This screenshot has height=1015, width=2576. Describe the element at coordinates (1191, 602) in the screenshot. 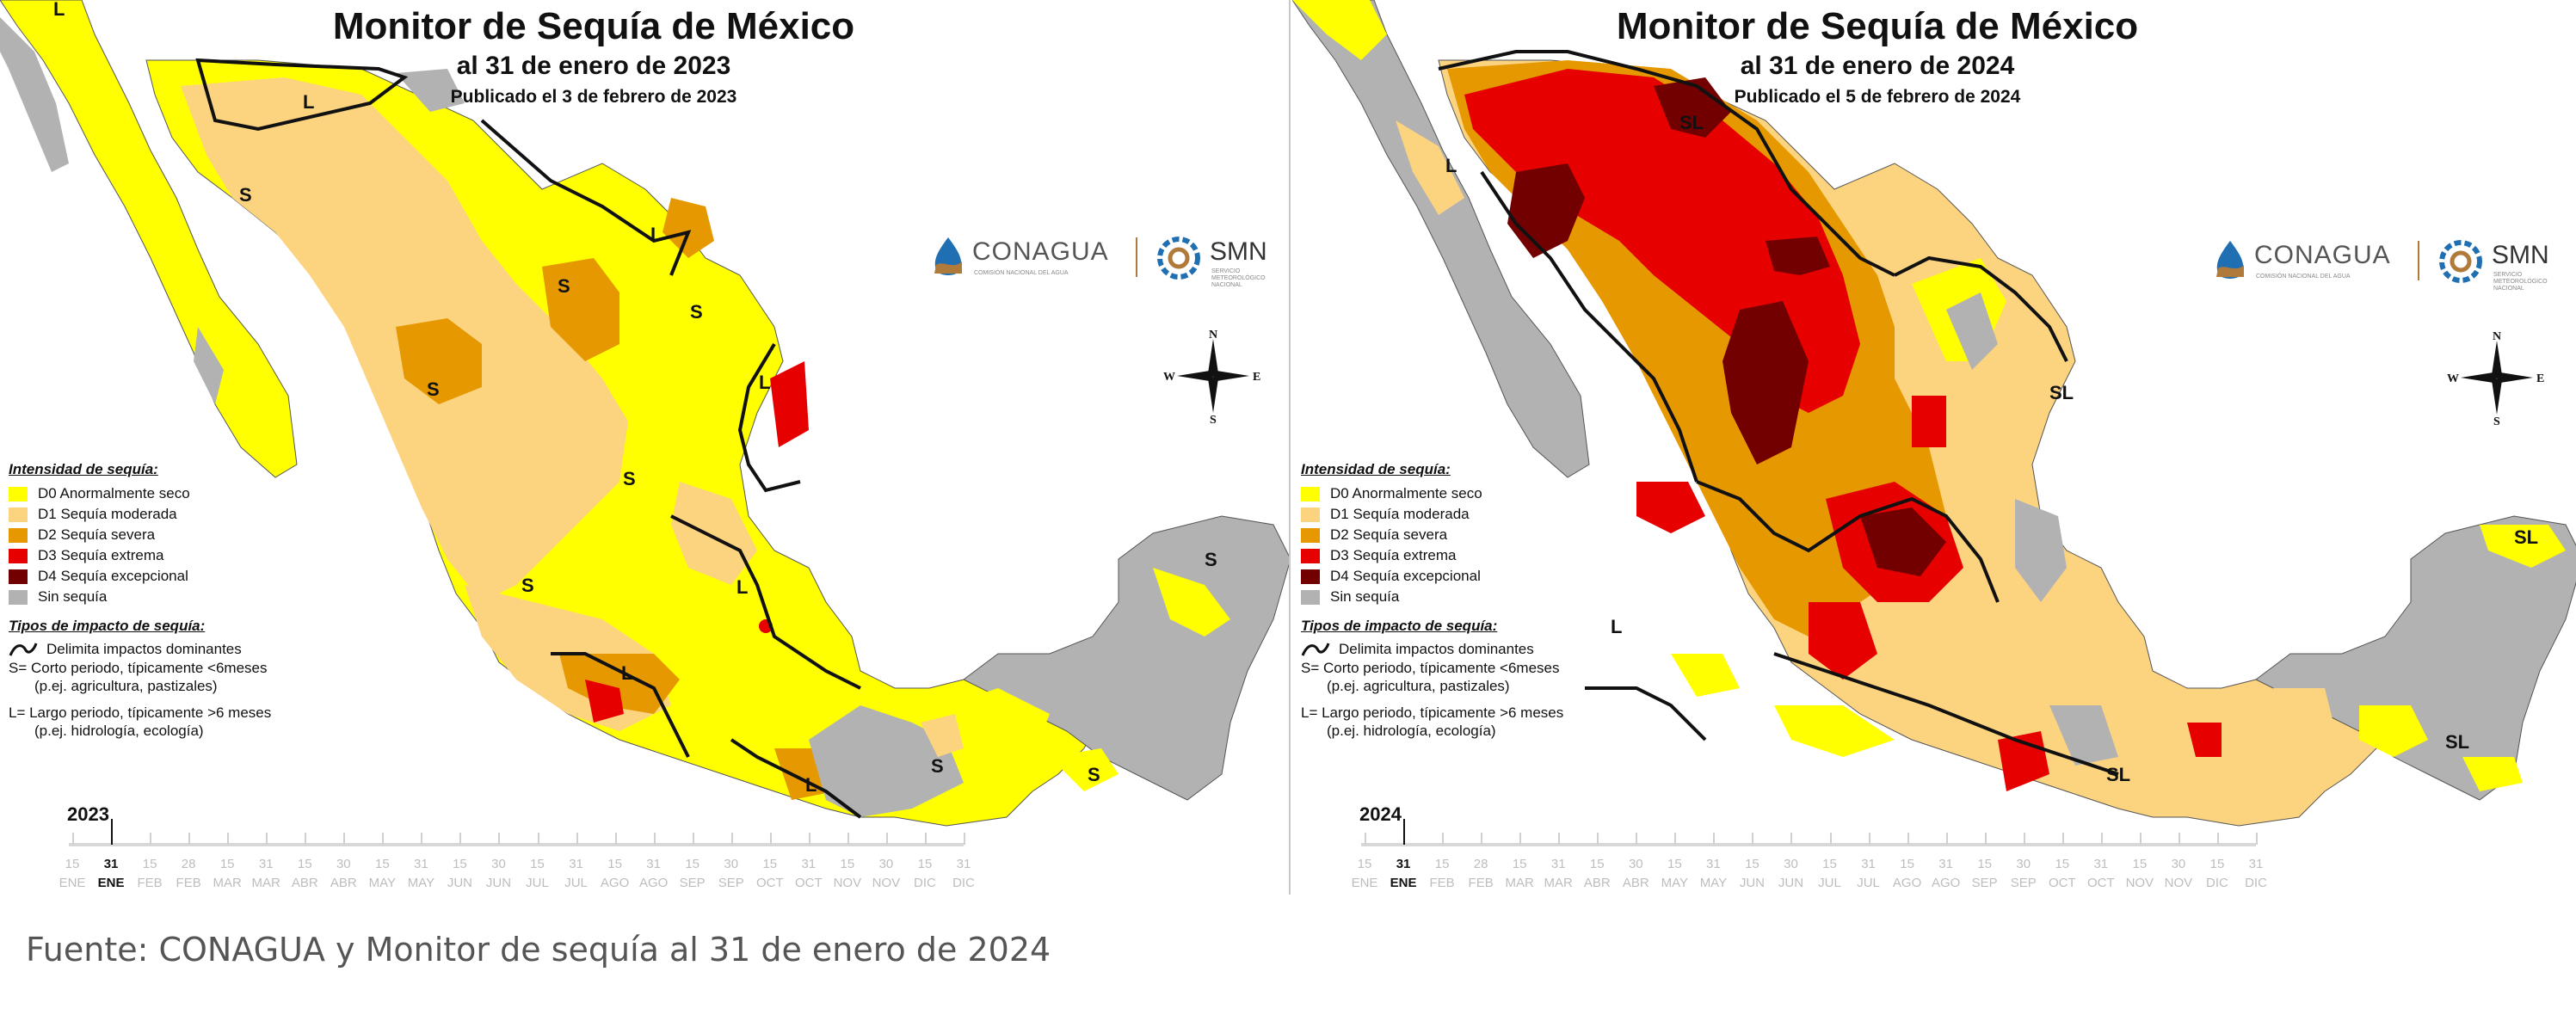

I see `region-yucatan-d0` at that location.